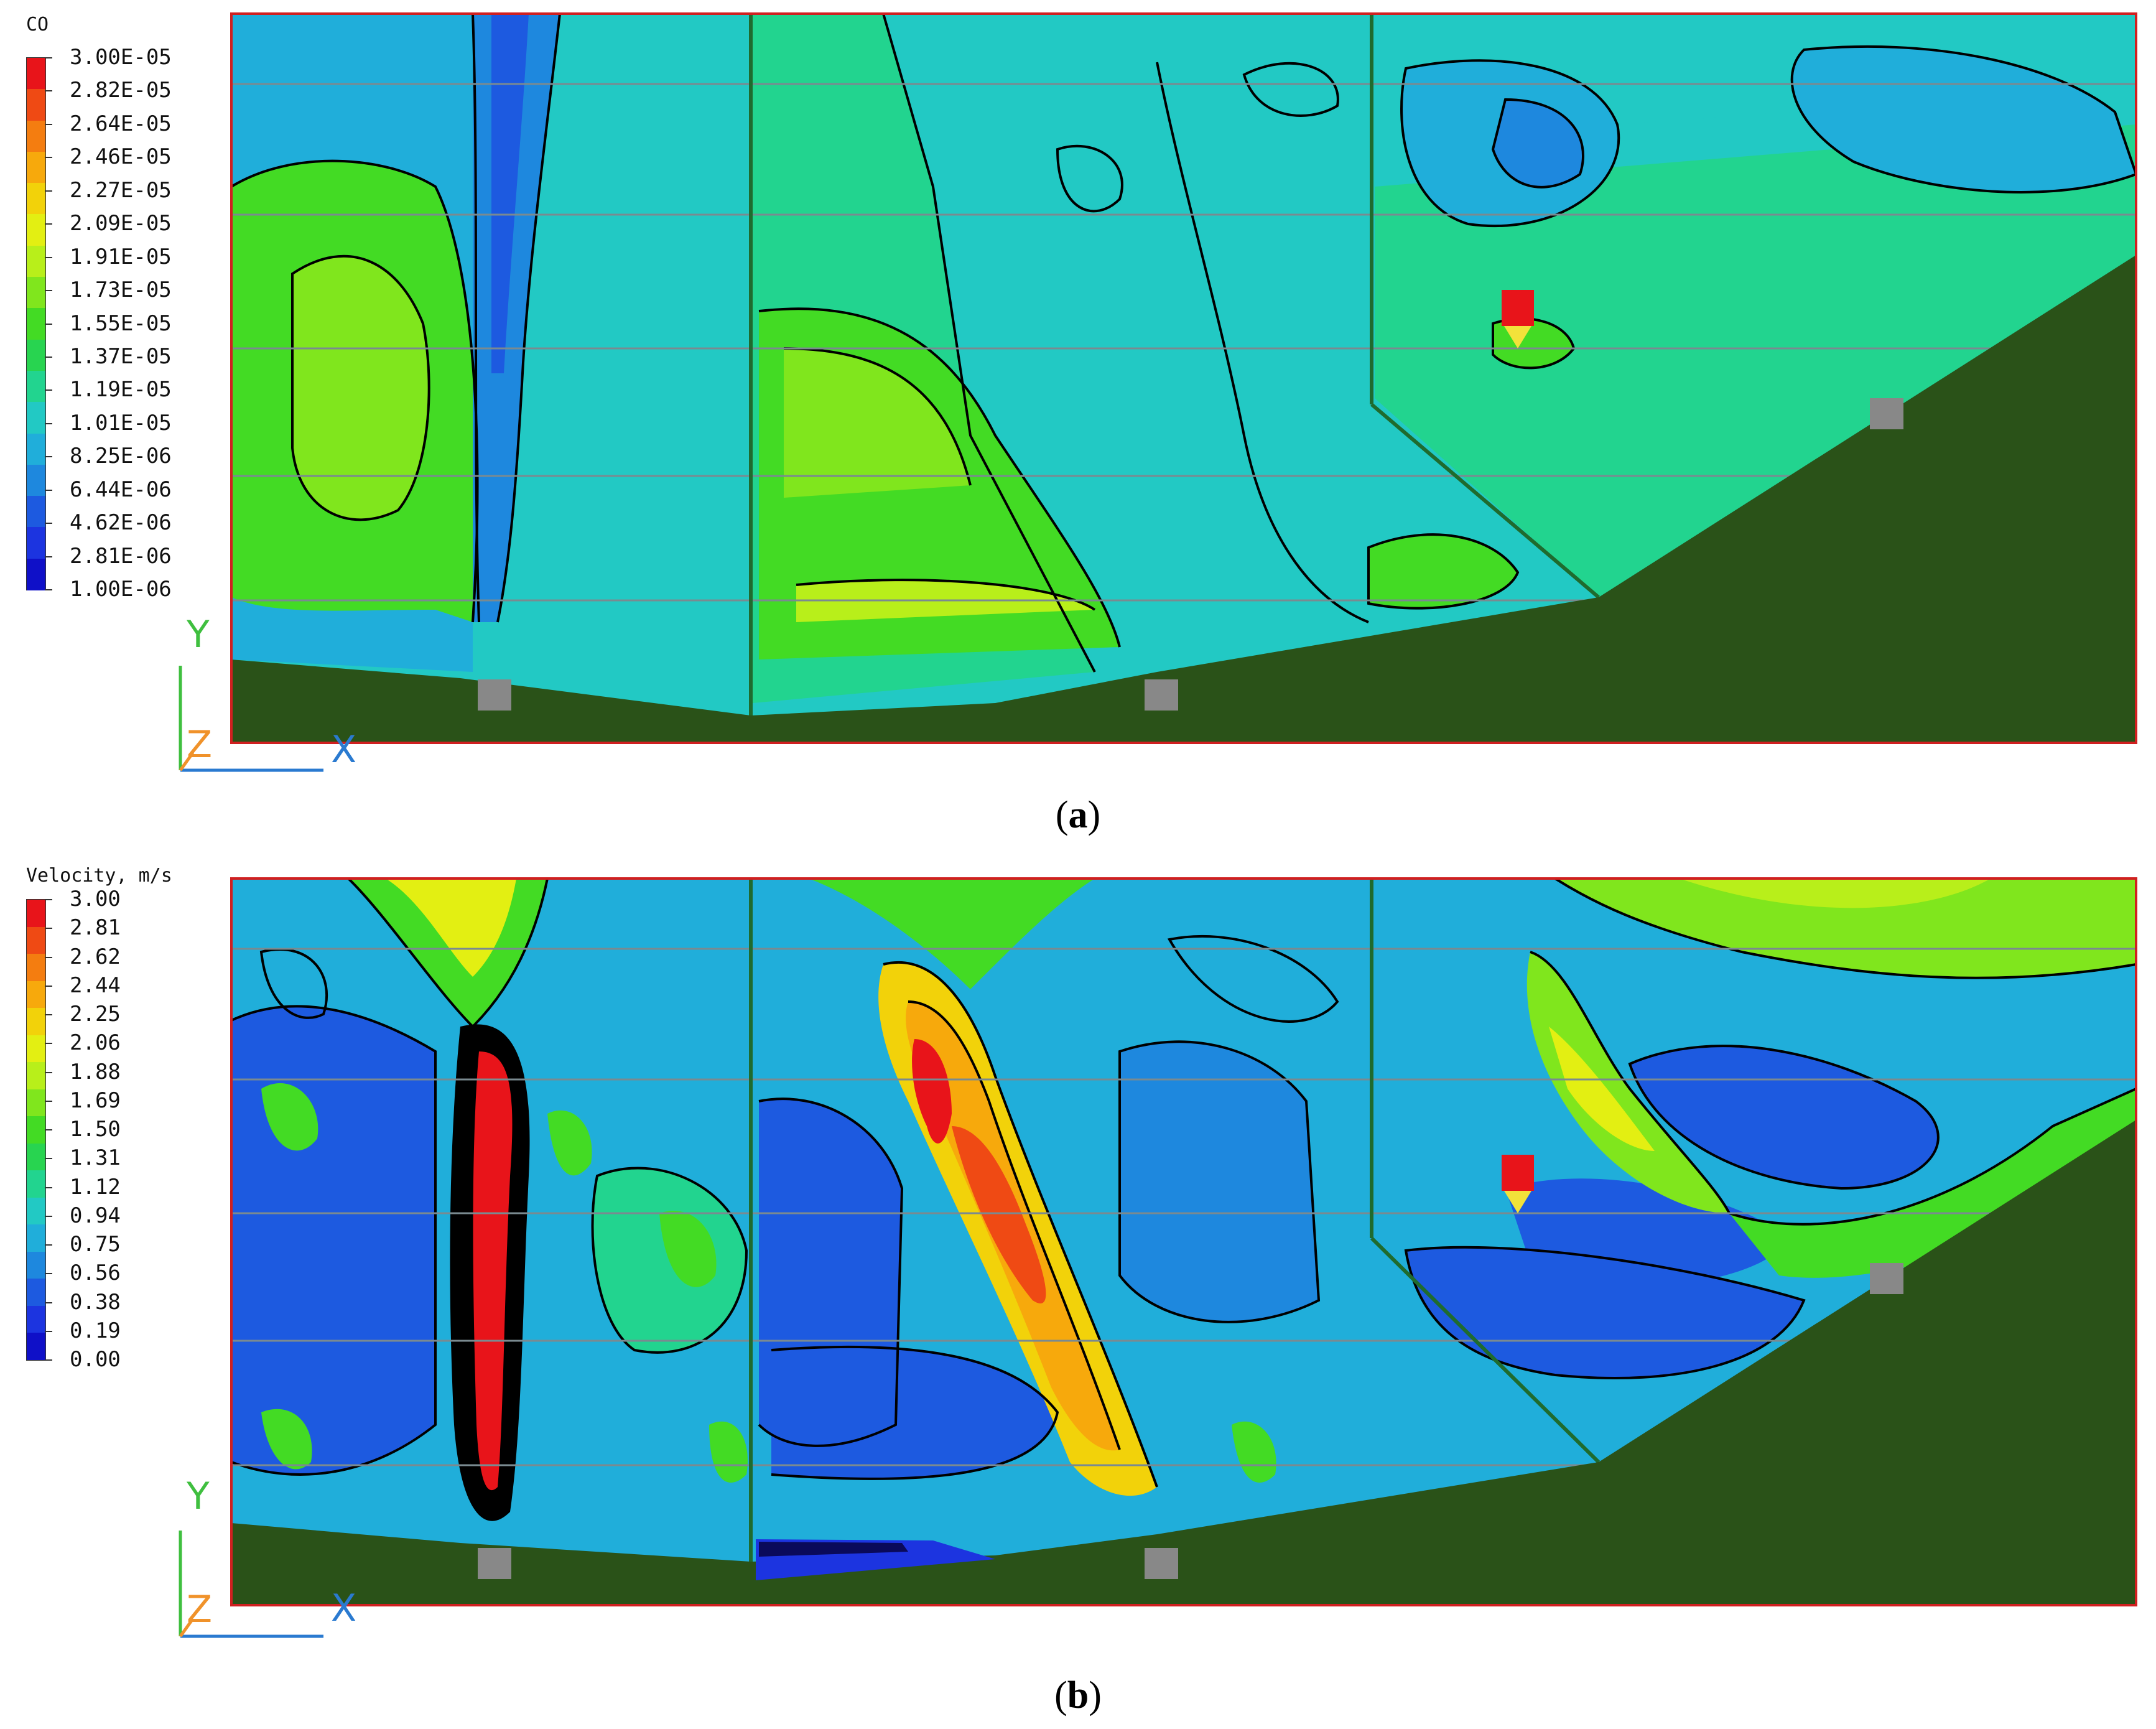 This screenshot has width=2156, height=1729. I want to click on legend-value: 2.64E-05, so click(121, 124).